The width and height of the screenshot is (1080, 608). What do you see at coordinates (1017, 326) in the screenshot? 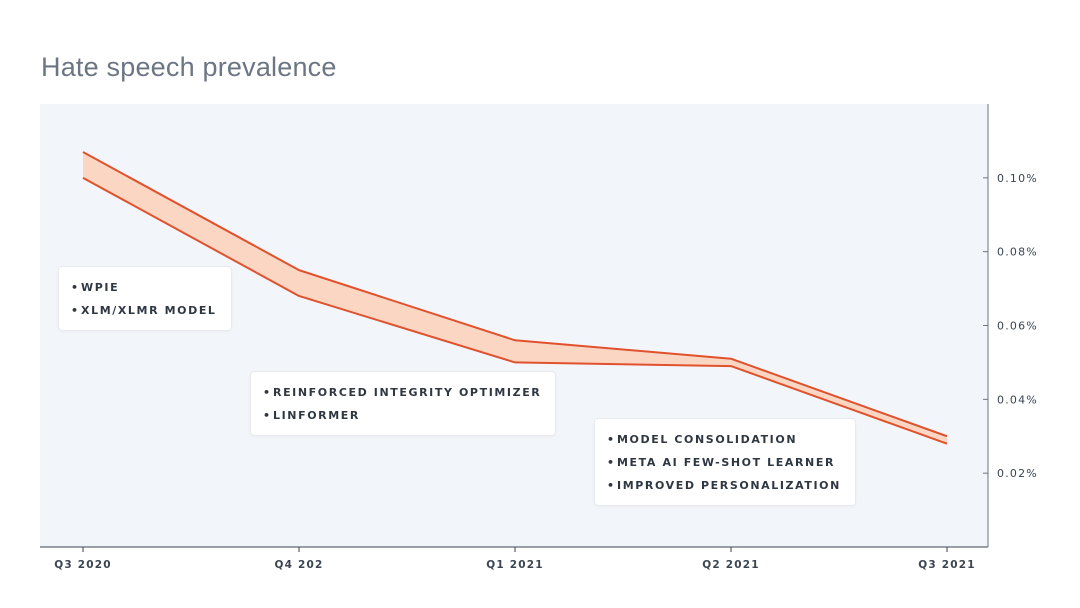
I see `y-tick-label: 0.06%` at bounding box center [1017, 326].